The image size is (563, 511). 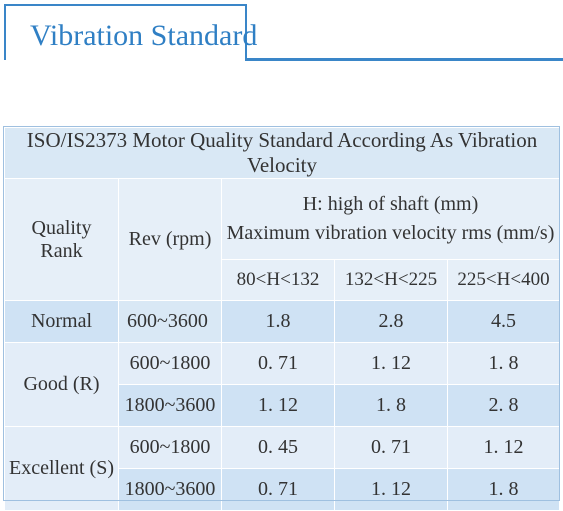 I want to click on table-row-good-2: 1800~3600 1. 12 1. 8 2. 8, so click(x=283, y=405).